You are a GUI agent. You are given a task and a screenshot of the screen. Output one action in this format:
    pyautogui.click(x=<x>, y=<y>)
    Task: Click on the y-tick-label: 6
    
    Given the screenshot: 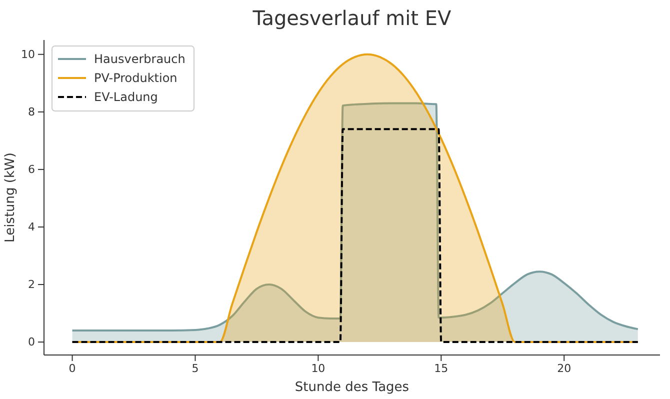 What is the action you would take?
    pyautogui.click(x=31, y=169)
    